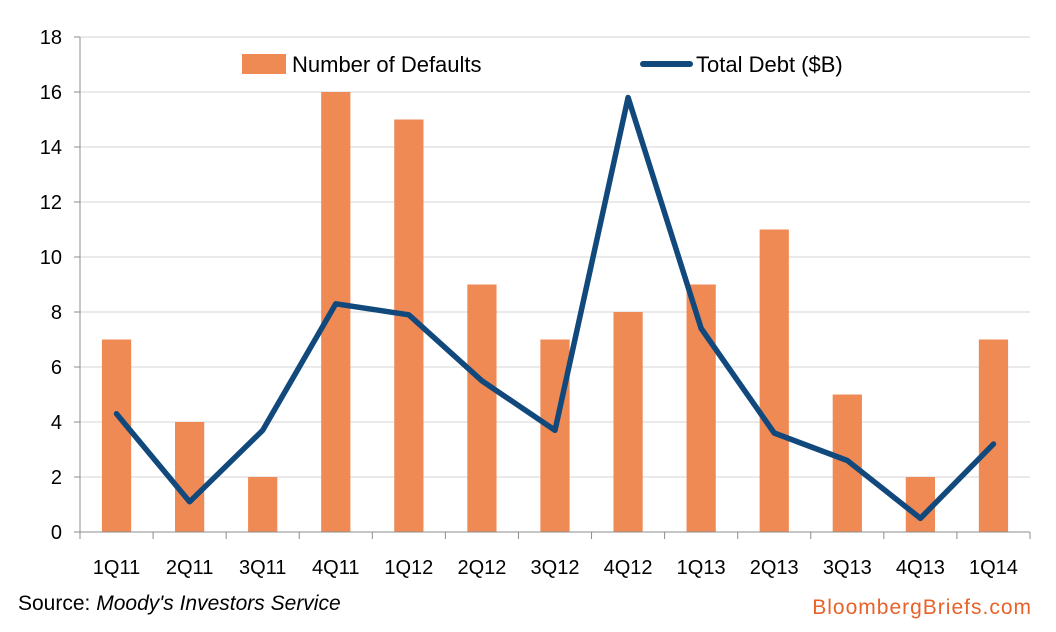 This screenshot has width=1056, height=632. What do you see at coordinates (51, 93) in the screenshot?
I see `y-tick-label: 16` at bounding box center [51, 93].